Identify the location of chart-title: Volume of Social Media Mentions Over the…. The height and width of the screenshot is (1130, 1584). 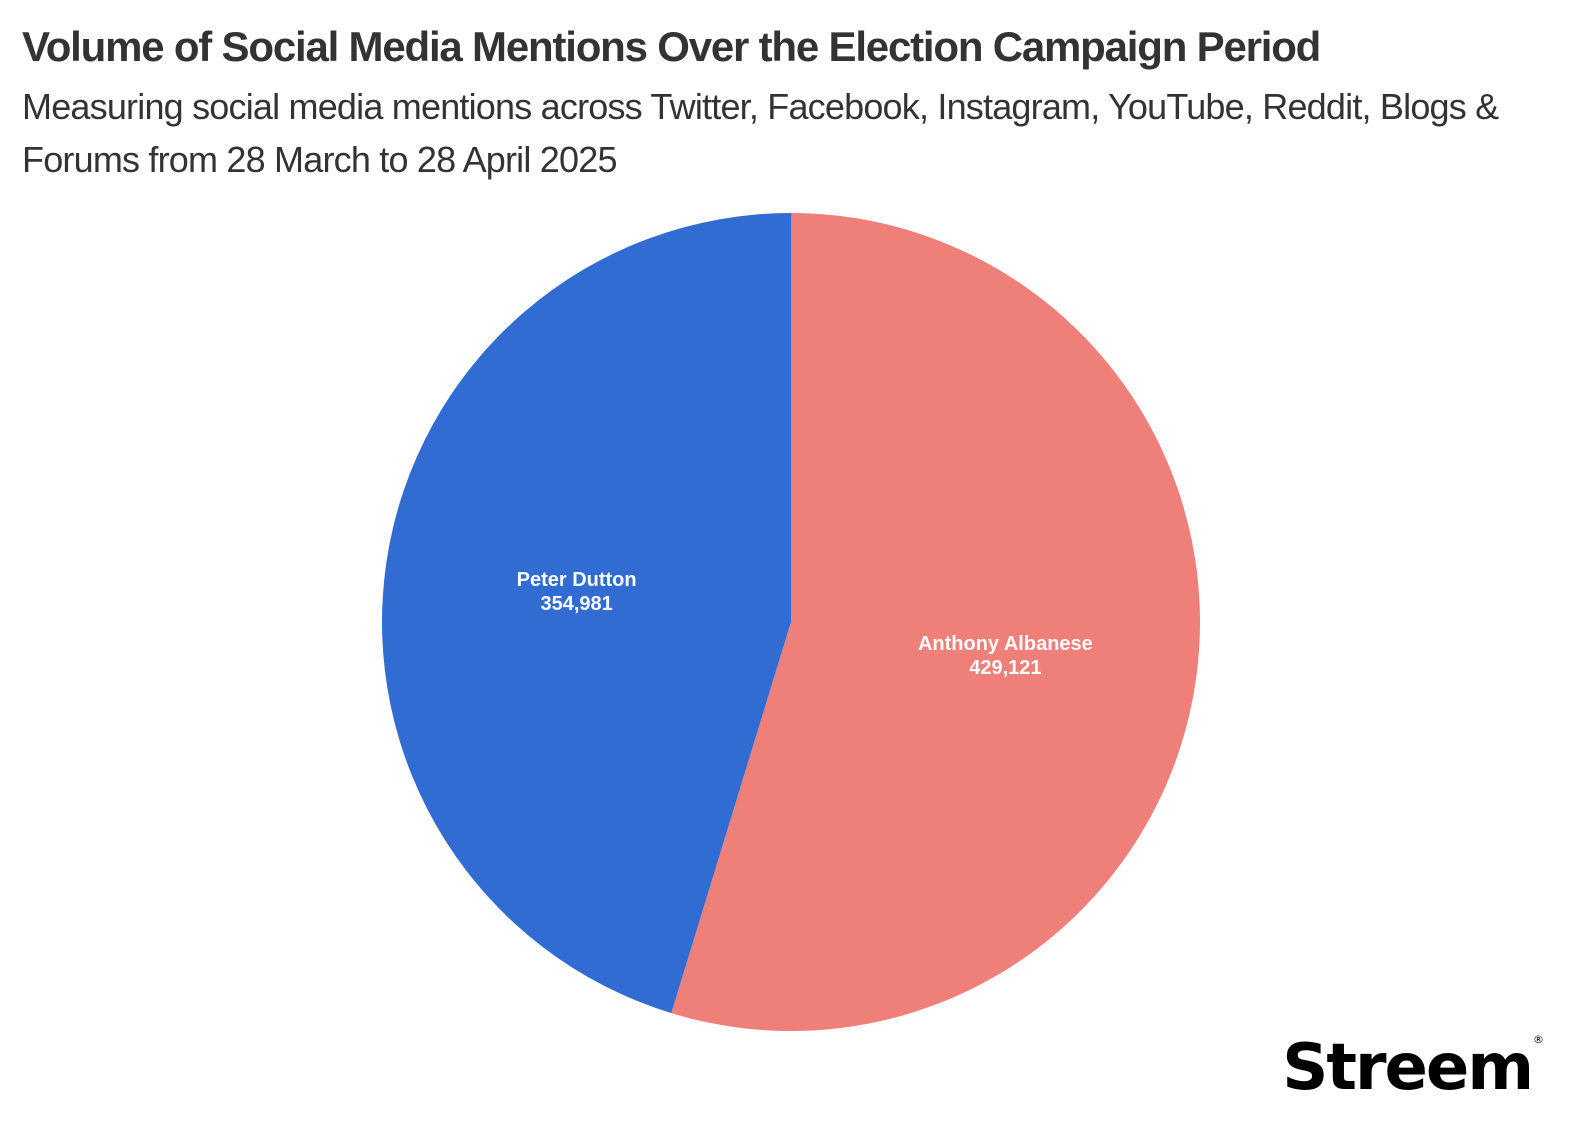
(671, 46).